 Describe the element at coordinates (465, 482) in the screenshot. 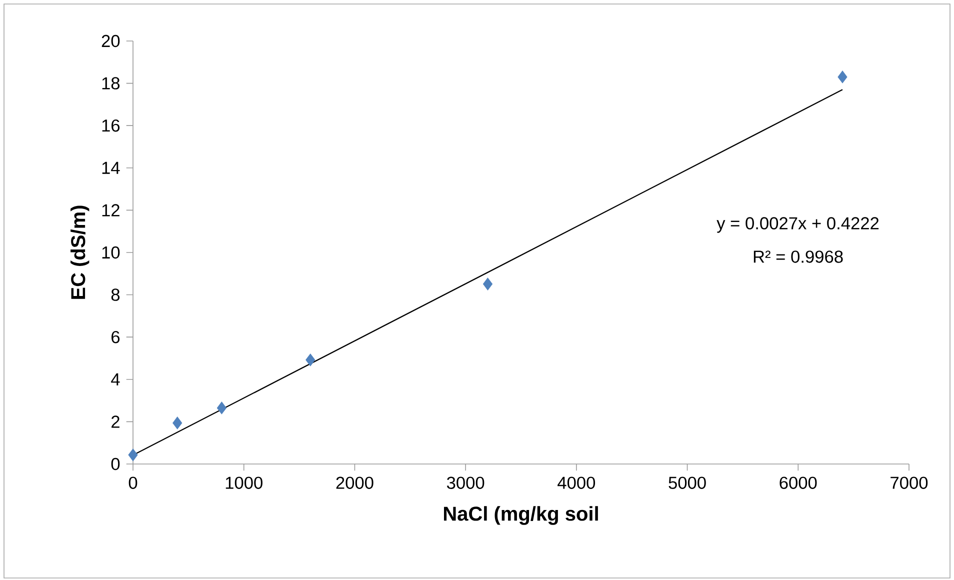

I see `x-tick-label: 3000` at that location.